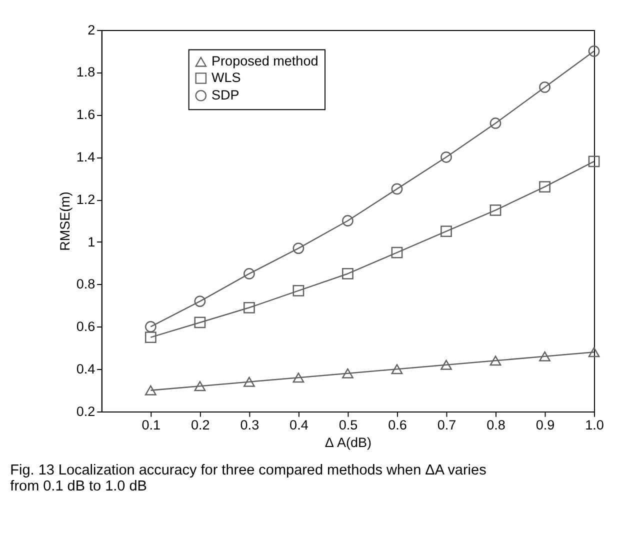 The height and width of the screenshot is (549, 623). I want to click on y-tick-label: 1.2, so click(86, 199).